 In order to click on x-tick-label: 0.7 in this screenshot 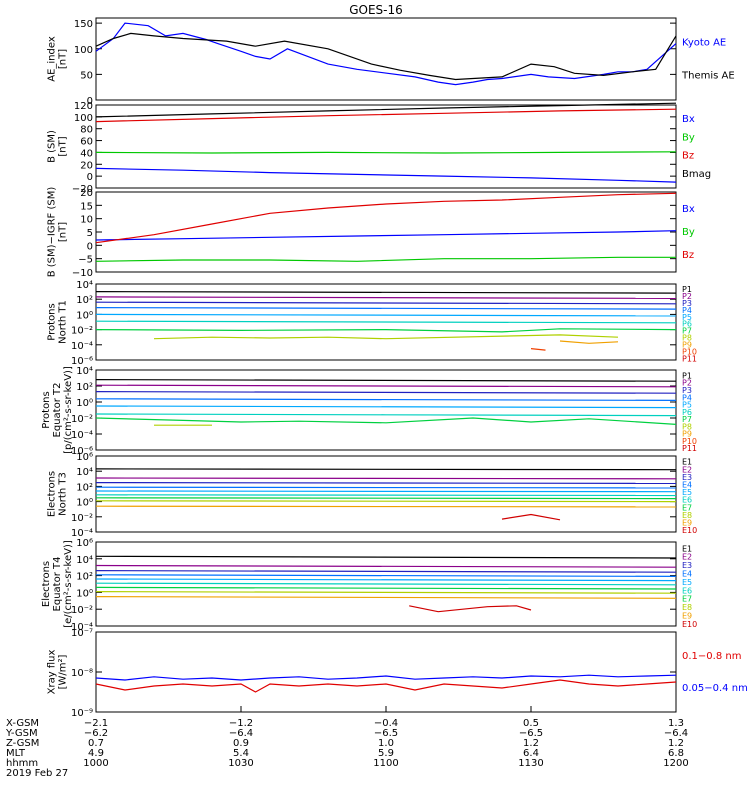, I will do `click(96, 743)`.